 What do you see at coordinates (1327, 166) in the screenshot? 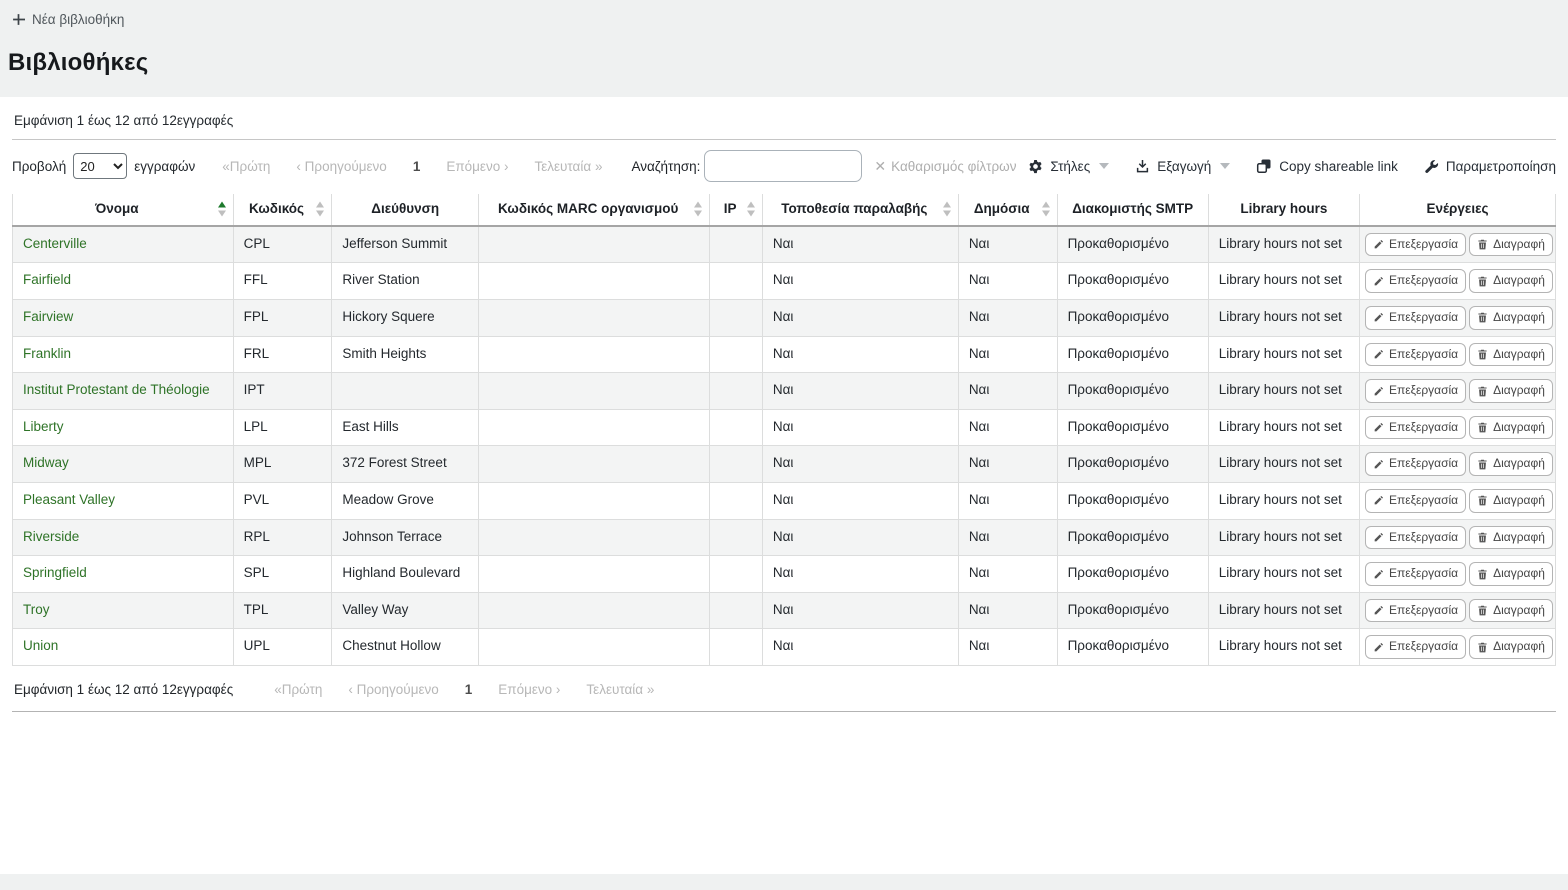
I see `copy-shareable-link-button: Copy shareable link` at bounding box center [1327, 166].